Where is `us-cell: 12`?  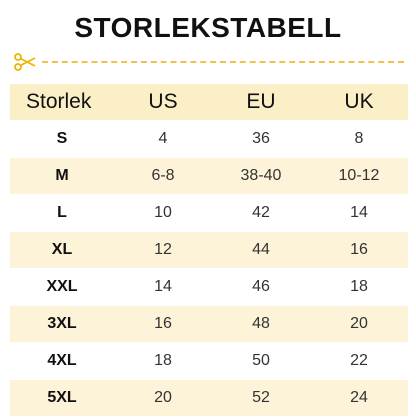
us-cell: 12 is located at coordinates (163, 249).